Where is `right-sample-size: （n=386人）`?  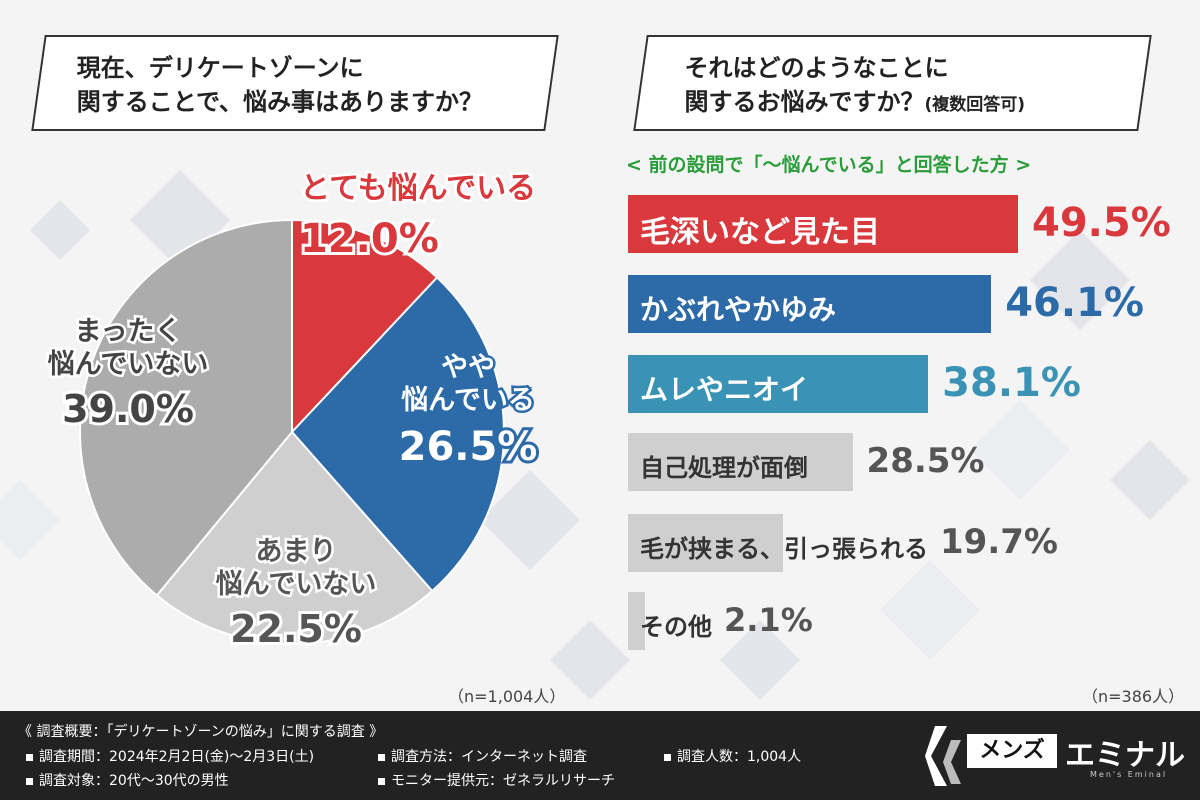 right-sample-size: （n=386人） is located at coordinates (1133, 696).